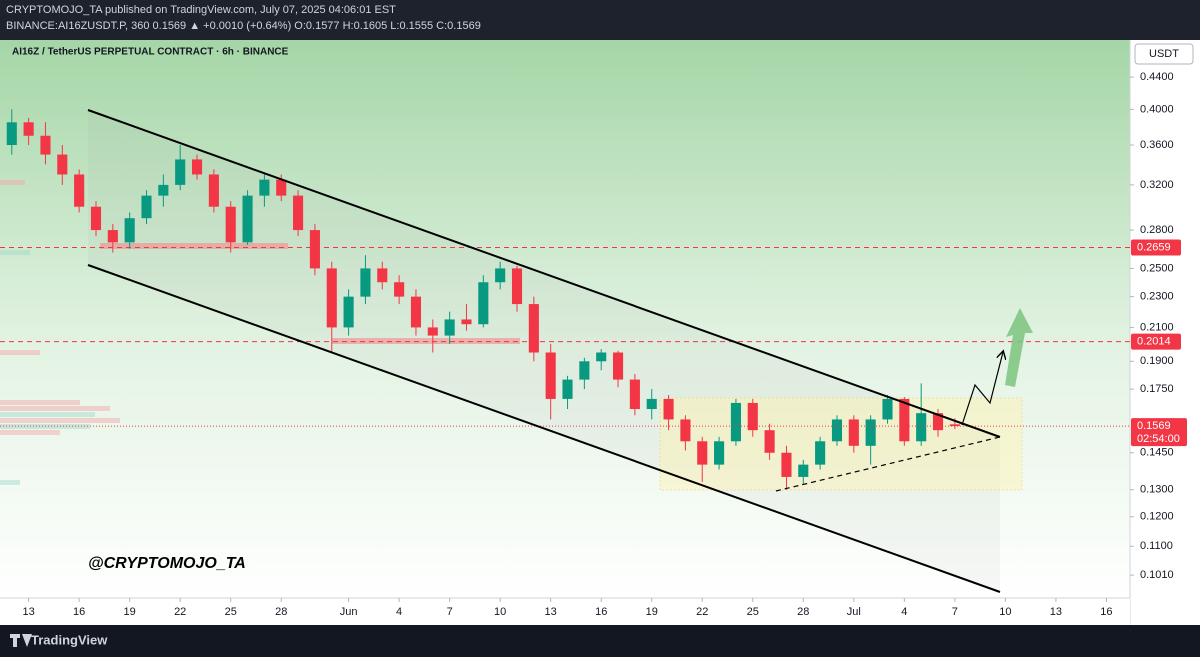  What do you see at coordinates (69, 639) in the screenshot?
I see `logo: TradingView` at bounding box center [69, 639].